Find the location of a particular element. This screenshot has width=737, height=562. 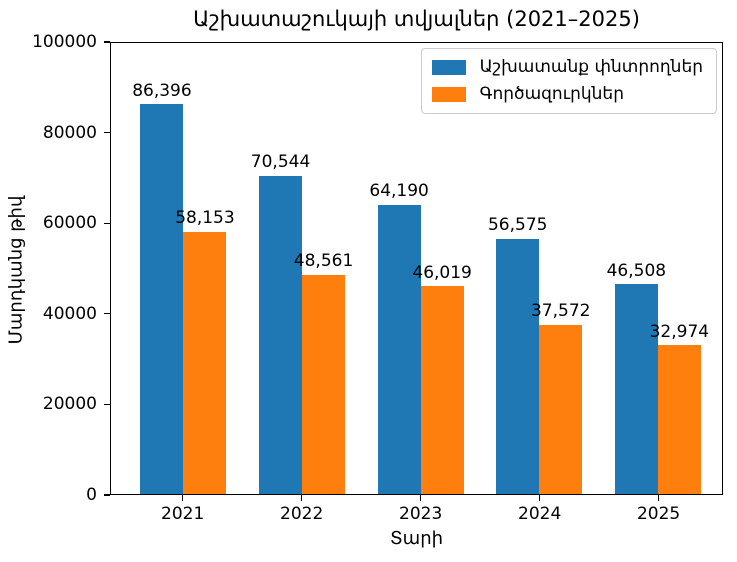

legend-row: Գործազուրկներ is located at coordinates (567, 94).